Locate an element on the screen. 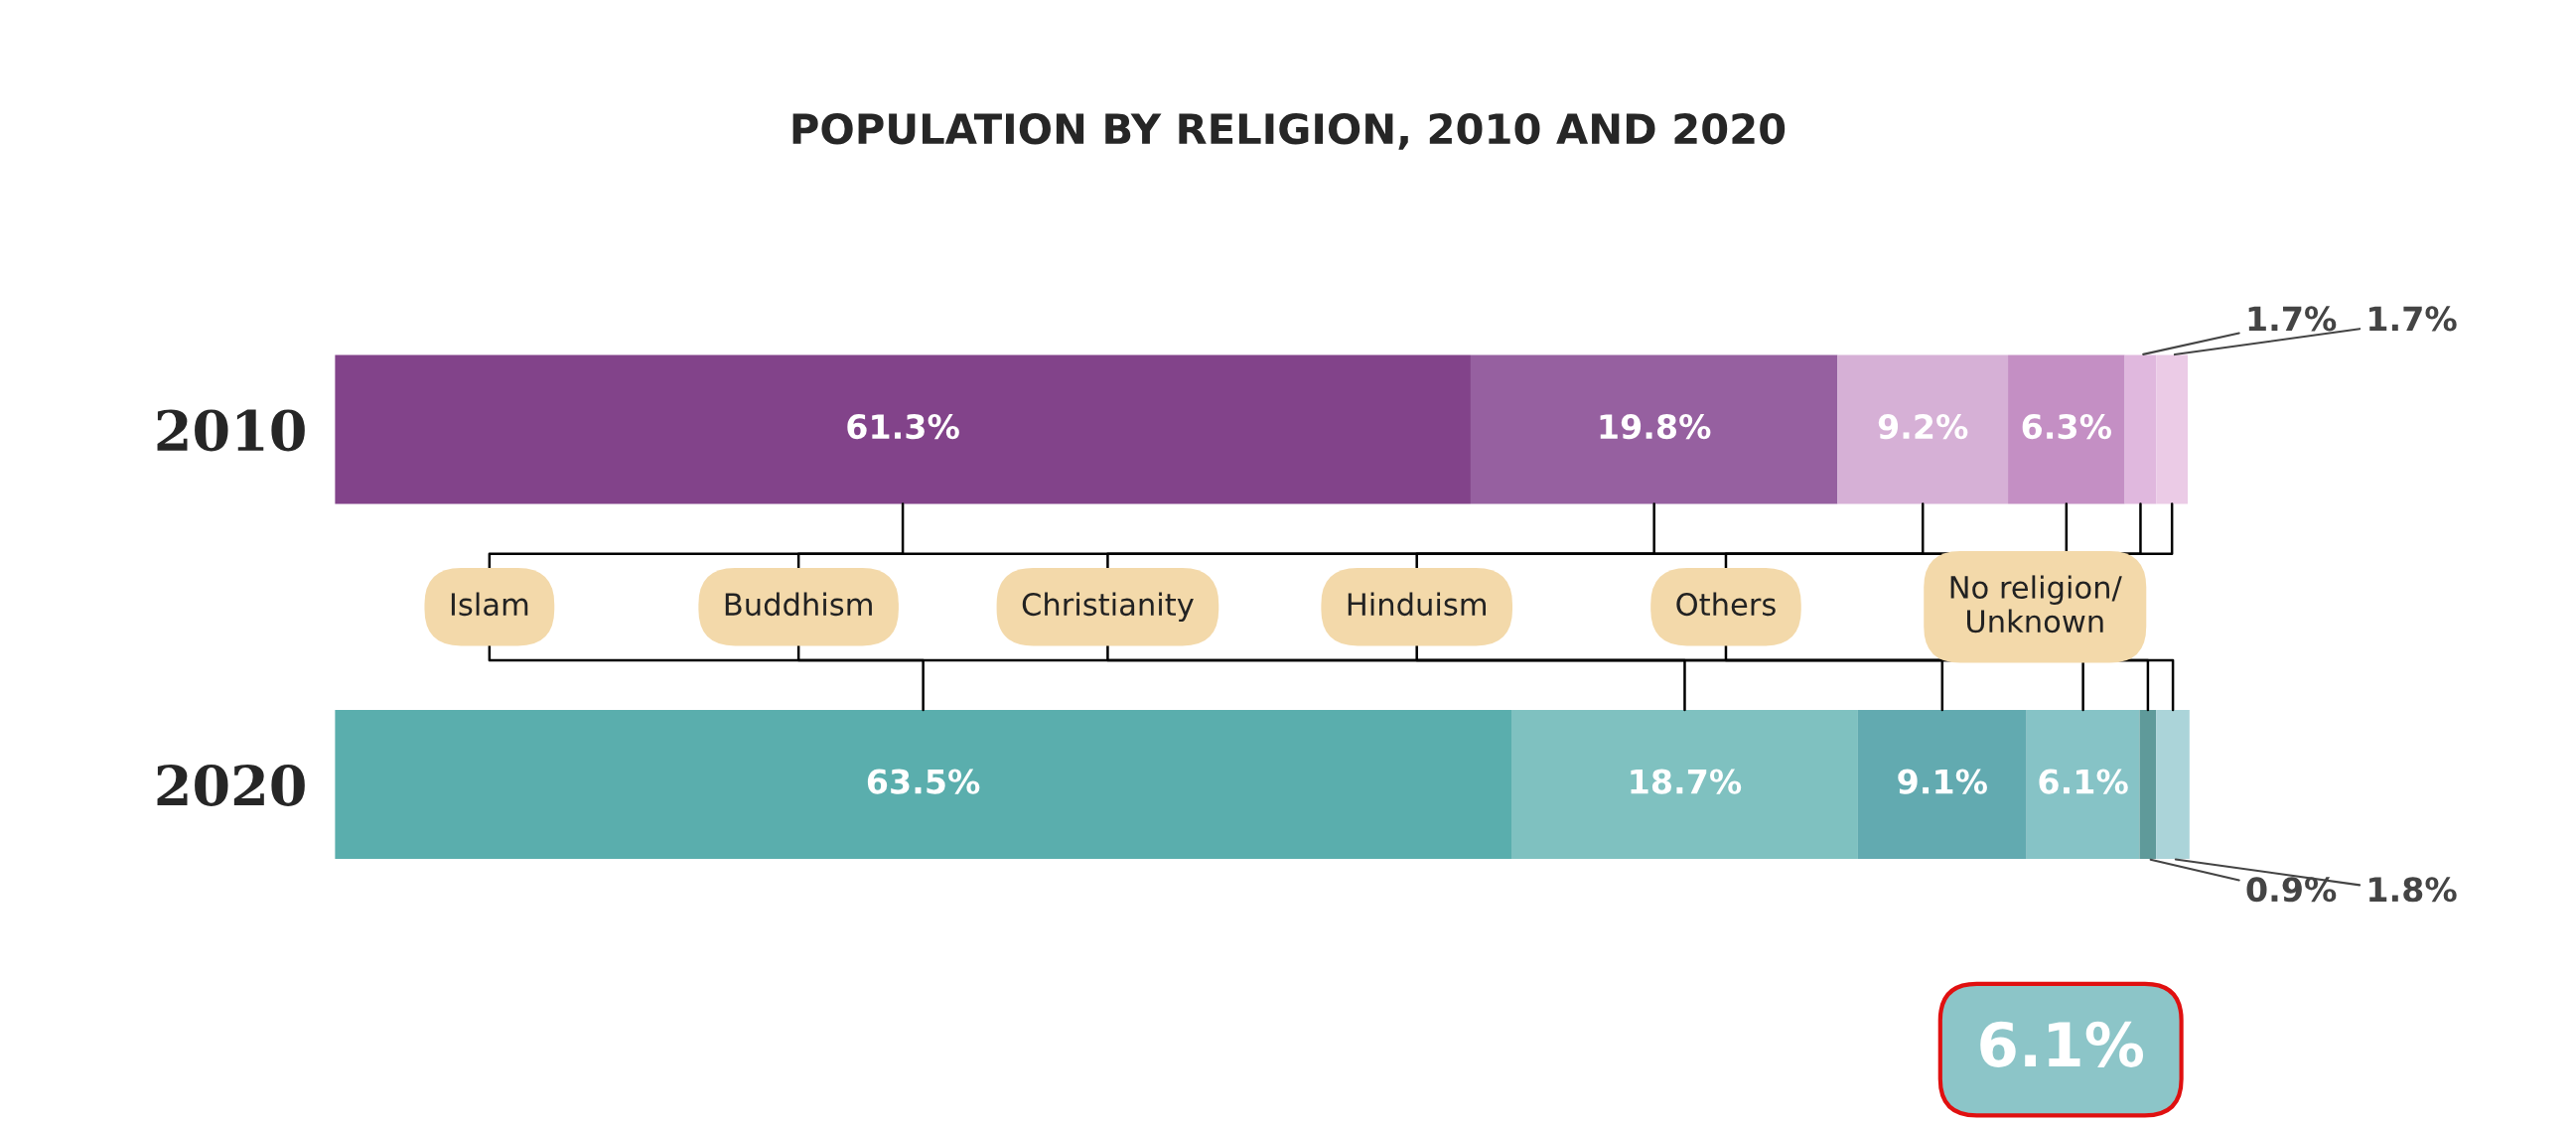 This screenshot has width=2576, height=1124. data-label: 19.8% is located at coordinates (1656, 427).